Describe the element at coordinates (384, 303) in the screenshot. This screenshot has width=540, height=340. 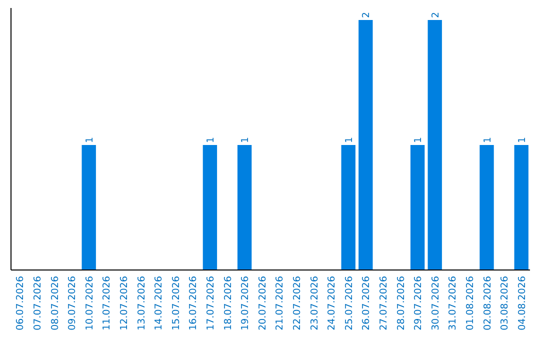
I see `x-tick-label: 27.07.2026` at that location.